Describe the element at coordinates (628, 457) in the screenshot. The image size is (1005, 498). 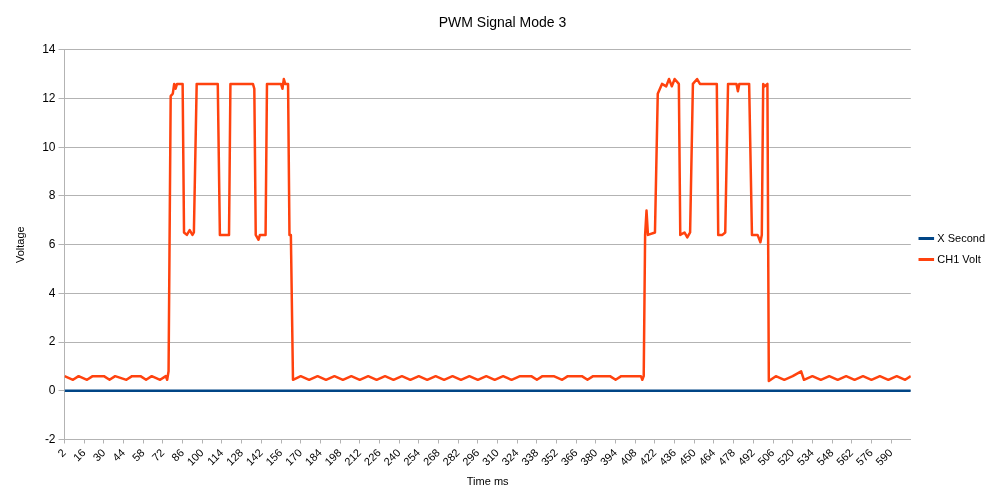
I see `x-tick-label: 408` at that location.